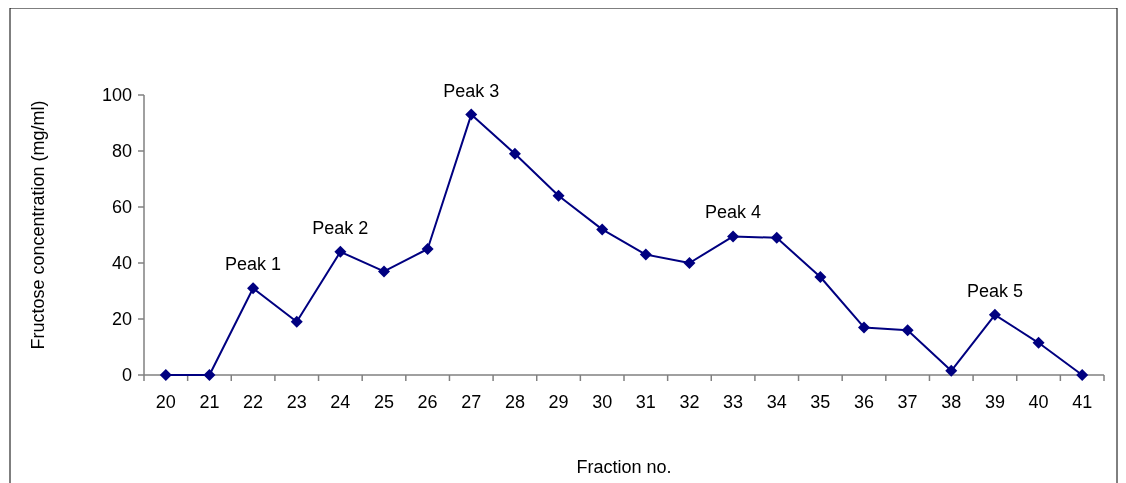 The height and width of the screenshot is (483, 1126). What do you see at coordinates (253, 264) in the screenshot?
I see `annotation: Peak 1` at bounding box center [253, 264].